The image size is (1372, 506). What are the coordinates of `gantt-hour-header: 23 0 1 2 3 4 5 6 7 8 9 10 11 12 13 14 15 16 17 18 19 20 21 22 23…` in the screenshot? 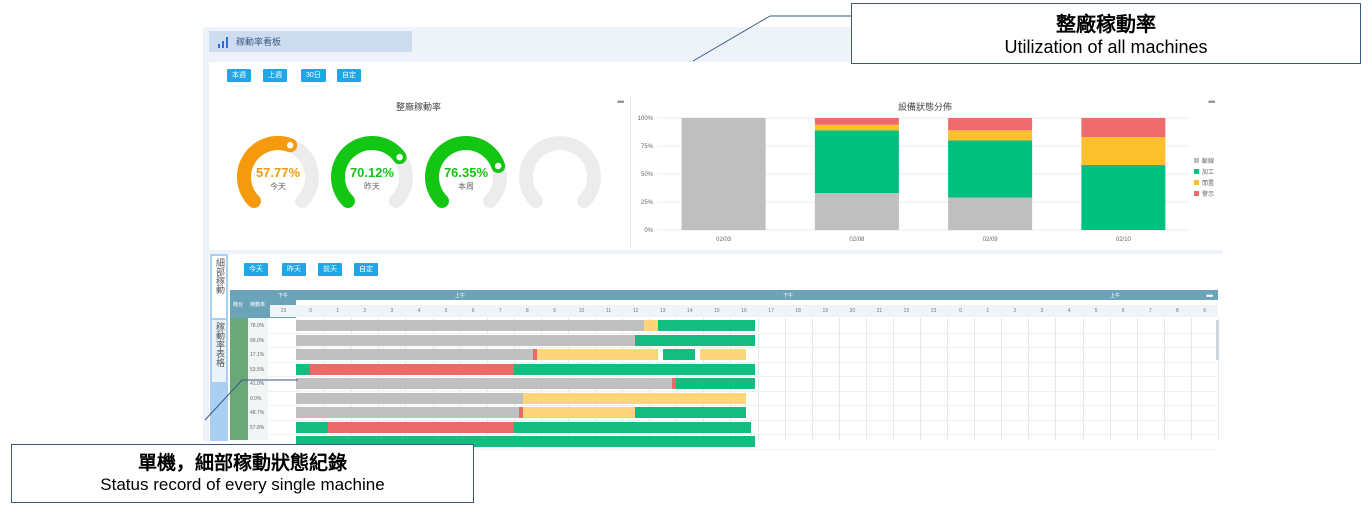 It's located at (744, 311).